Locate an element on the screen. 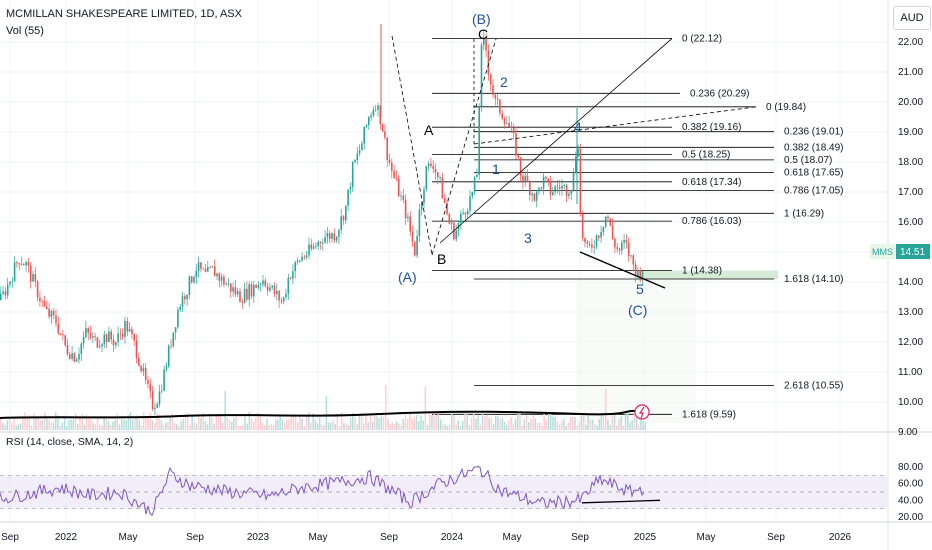 This screenshot has height=550, width=932. currency-button: AUD is located at coordinates (912, 18).